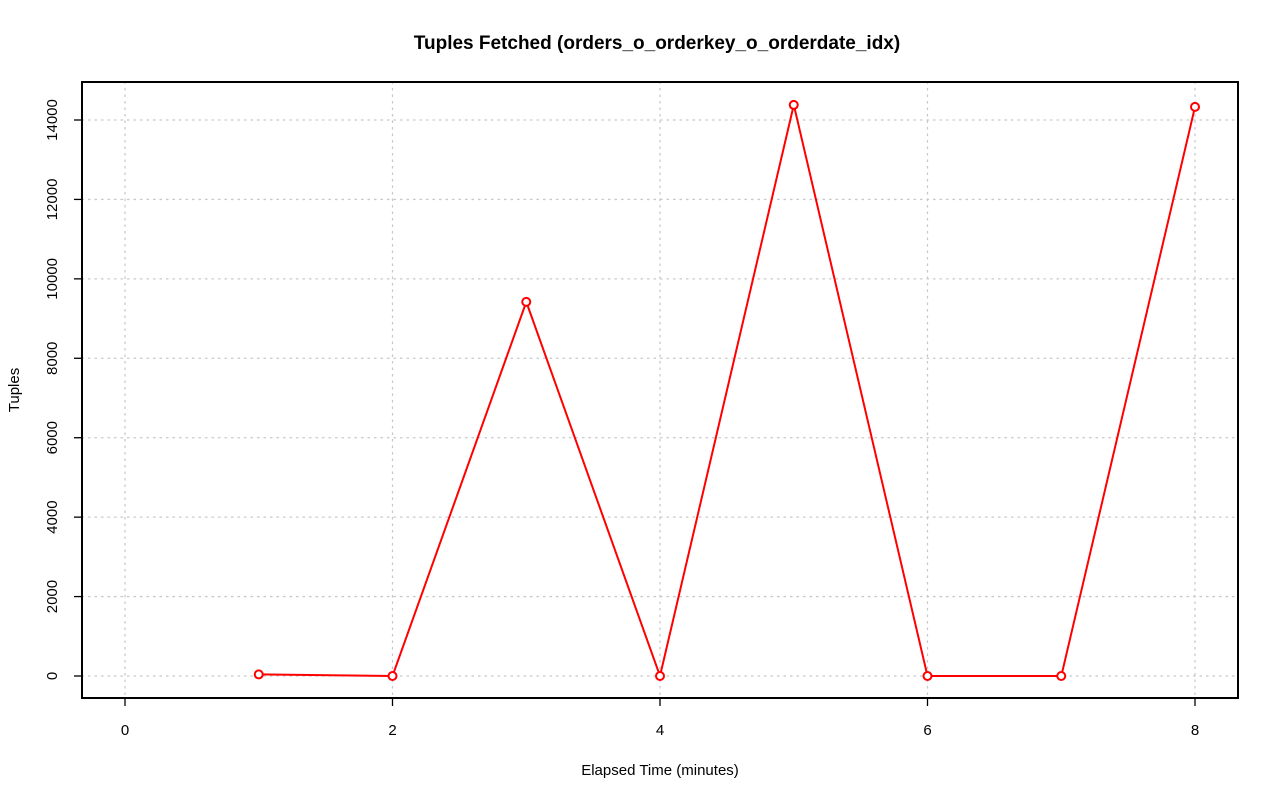  What do you see at coordinates (52, 358) in the screenshot?
I see `y-tick-label-4: 8000` at bounding box center [52, 358].